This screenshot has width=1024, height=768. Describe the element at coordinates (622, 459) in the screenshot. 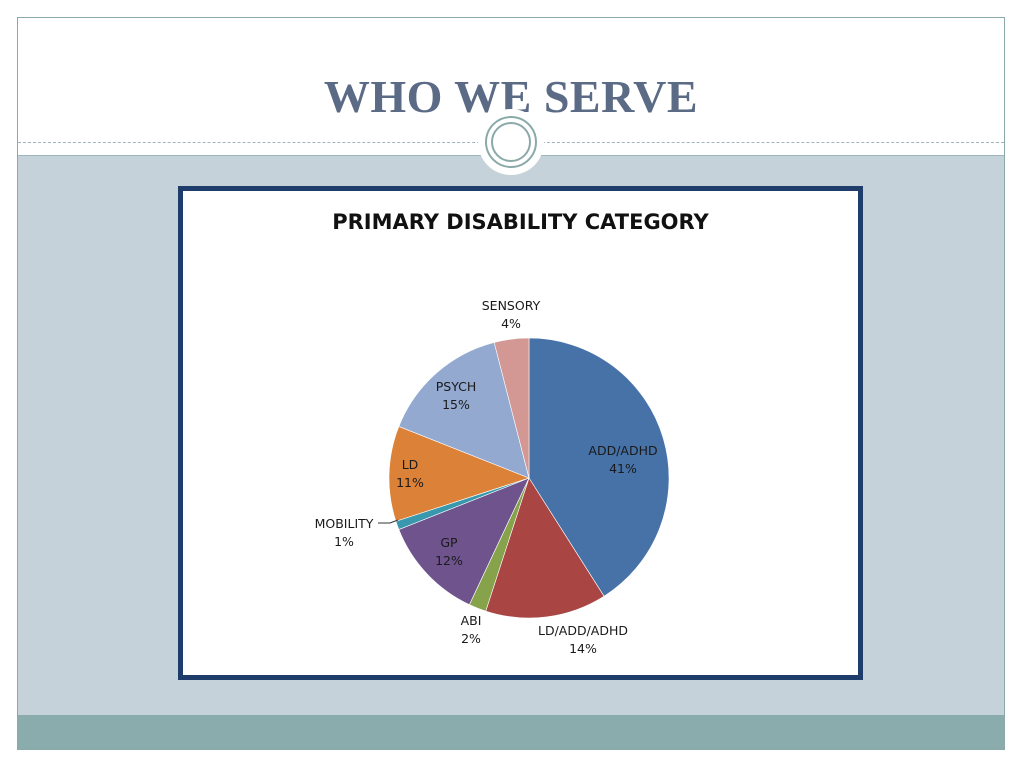

I see `data-label-add-adhd: ADD/ADHD 41%` at that location.